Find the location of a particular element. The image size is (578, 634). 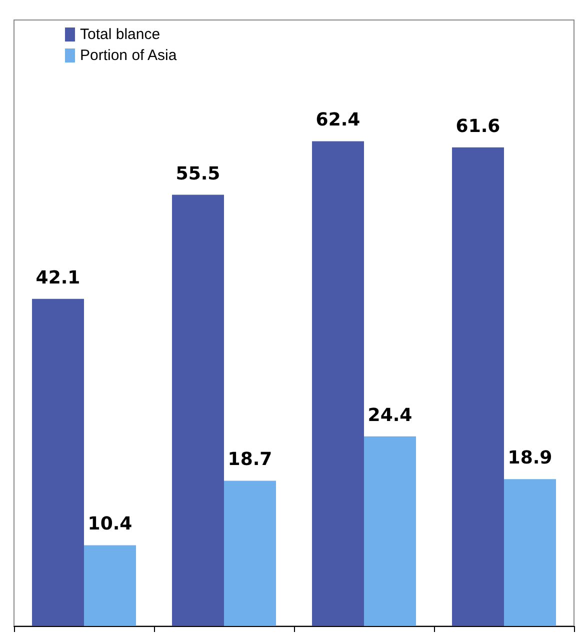

data-label: 55.5 is located at coordinates (198, 173).